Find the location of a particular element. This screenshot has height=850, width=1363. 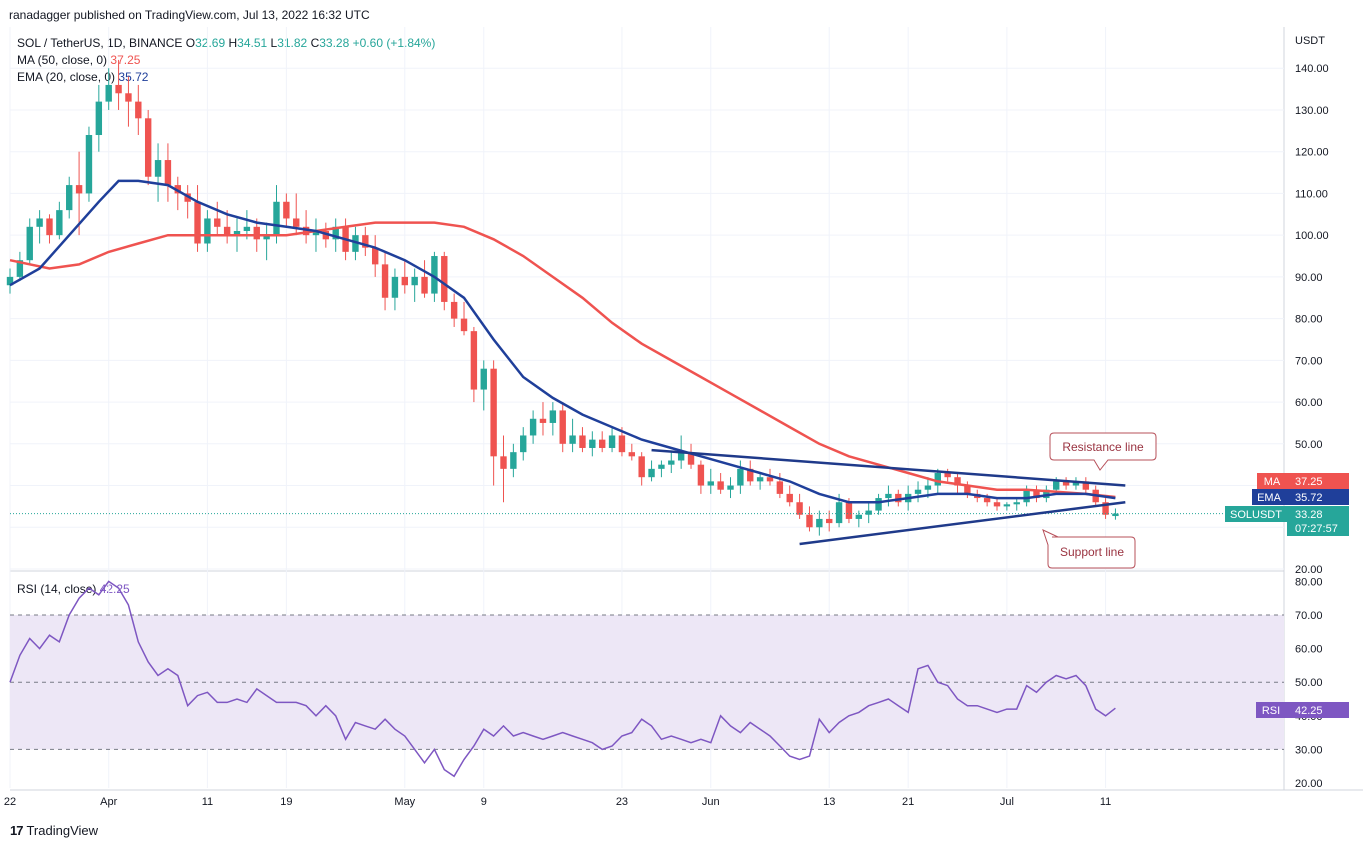

ma-badge: MA 37.25 is located at coordinates (1303, 481).